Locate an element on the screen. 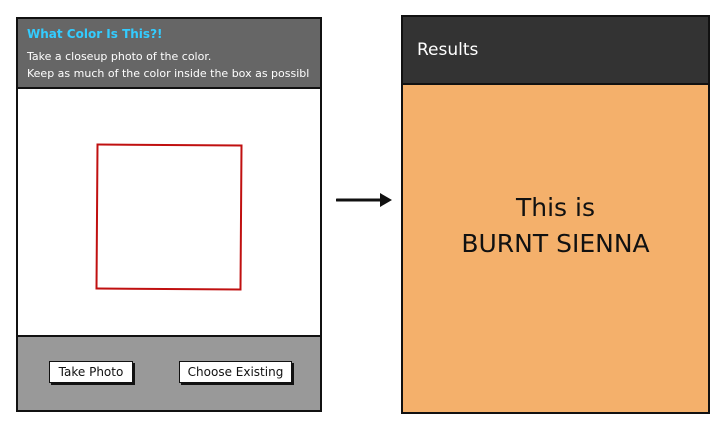  take-photo-button: Take Photo is located at coordinates (91, 372).